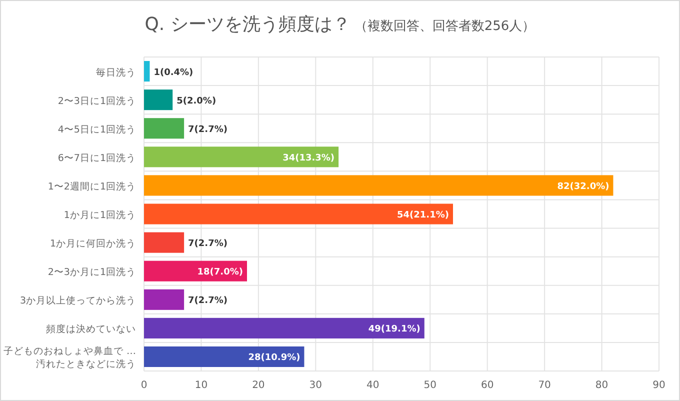  I want to click on x-tick-label: 70, so click(544, 385).